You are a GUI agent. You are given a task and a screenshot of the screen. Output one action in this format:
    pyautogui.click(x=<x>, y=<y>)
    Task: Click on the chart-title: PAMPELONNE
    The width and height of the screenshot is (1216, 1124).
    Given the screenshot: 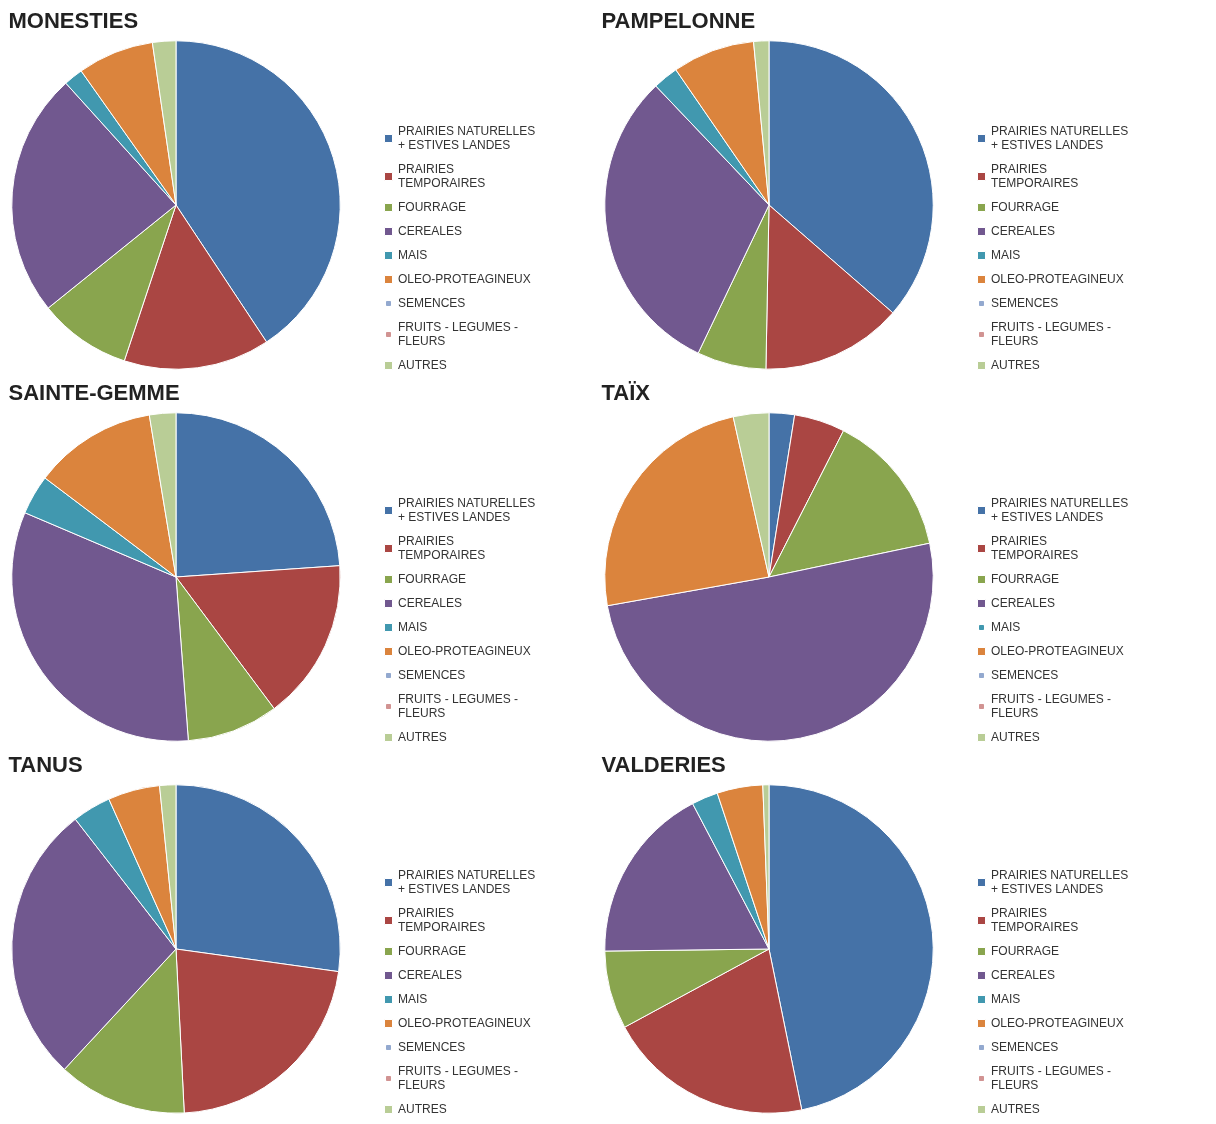 What is the action you would take?
    pyautogui.click(x=678, y=20)
    